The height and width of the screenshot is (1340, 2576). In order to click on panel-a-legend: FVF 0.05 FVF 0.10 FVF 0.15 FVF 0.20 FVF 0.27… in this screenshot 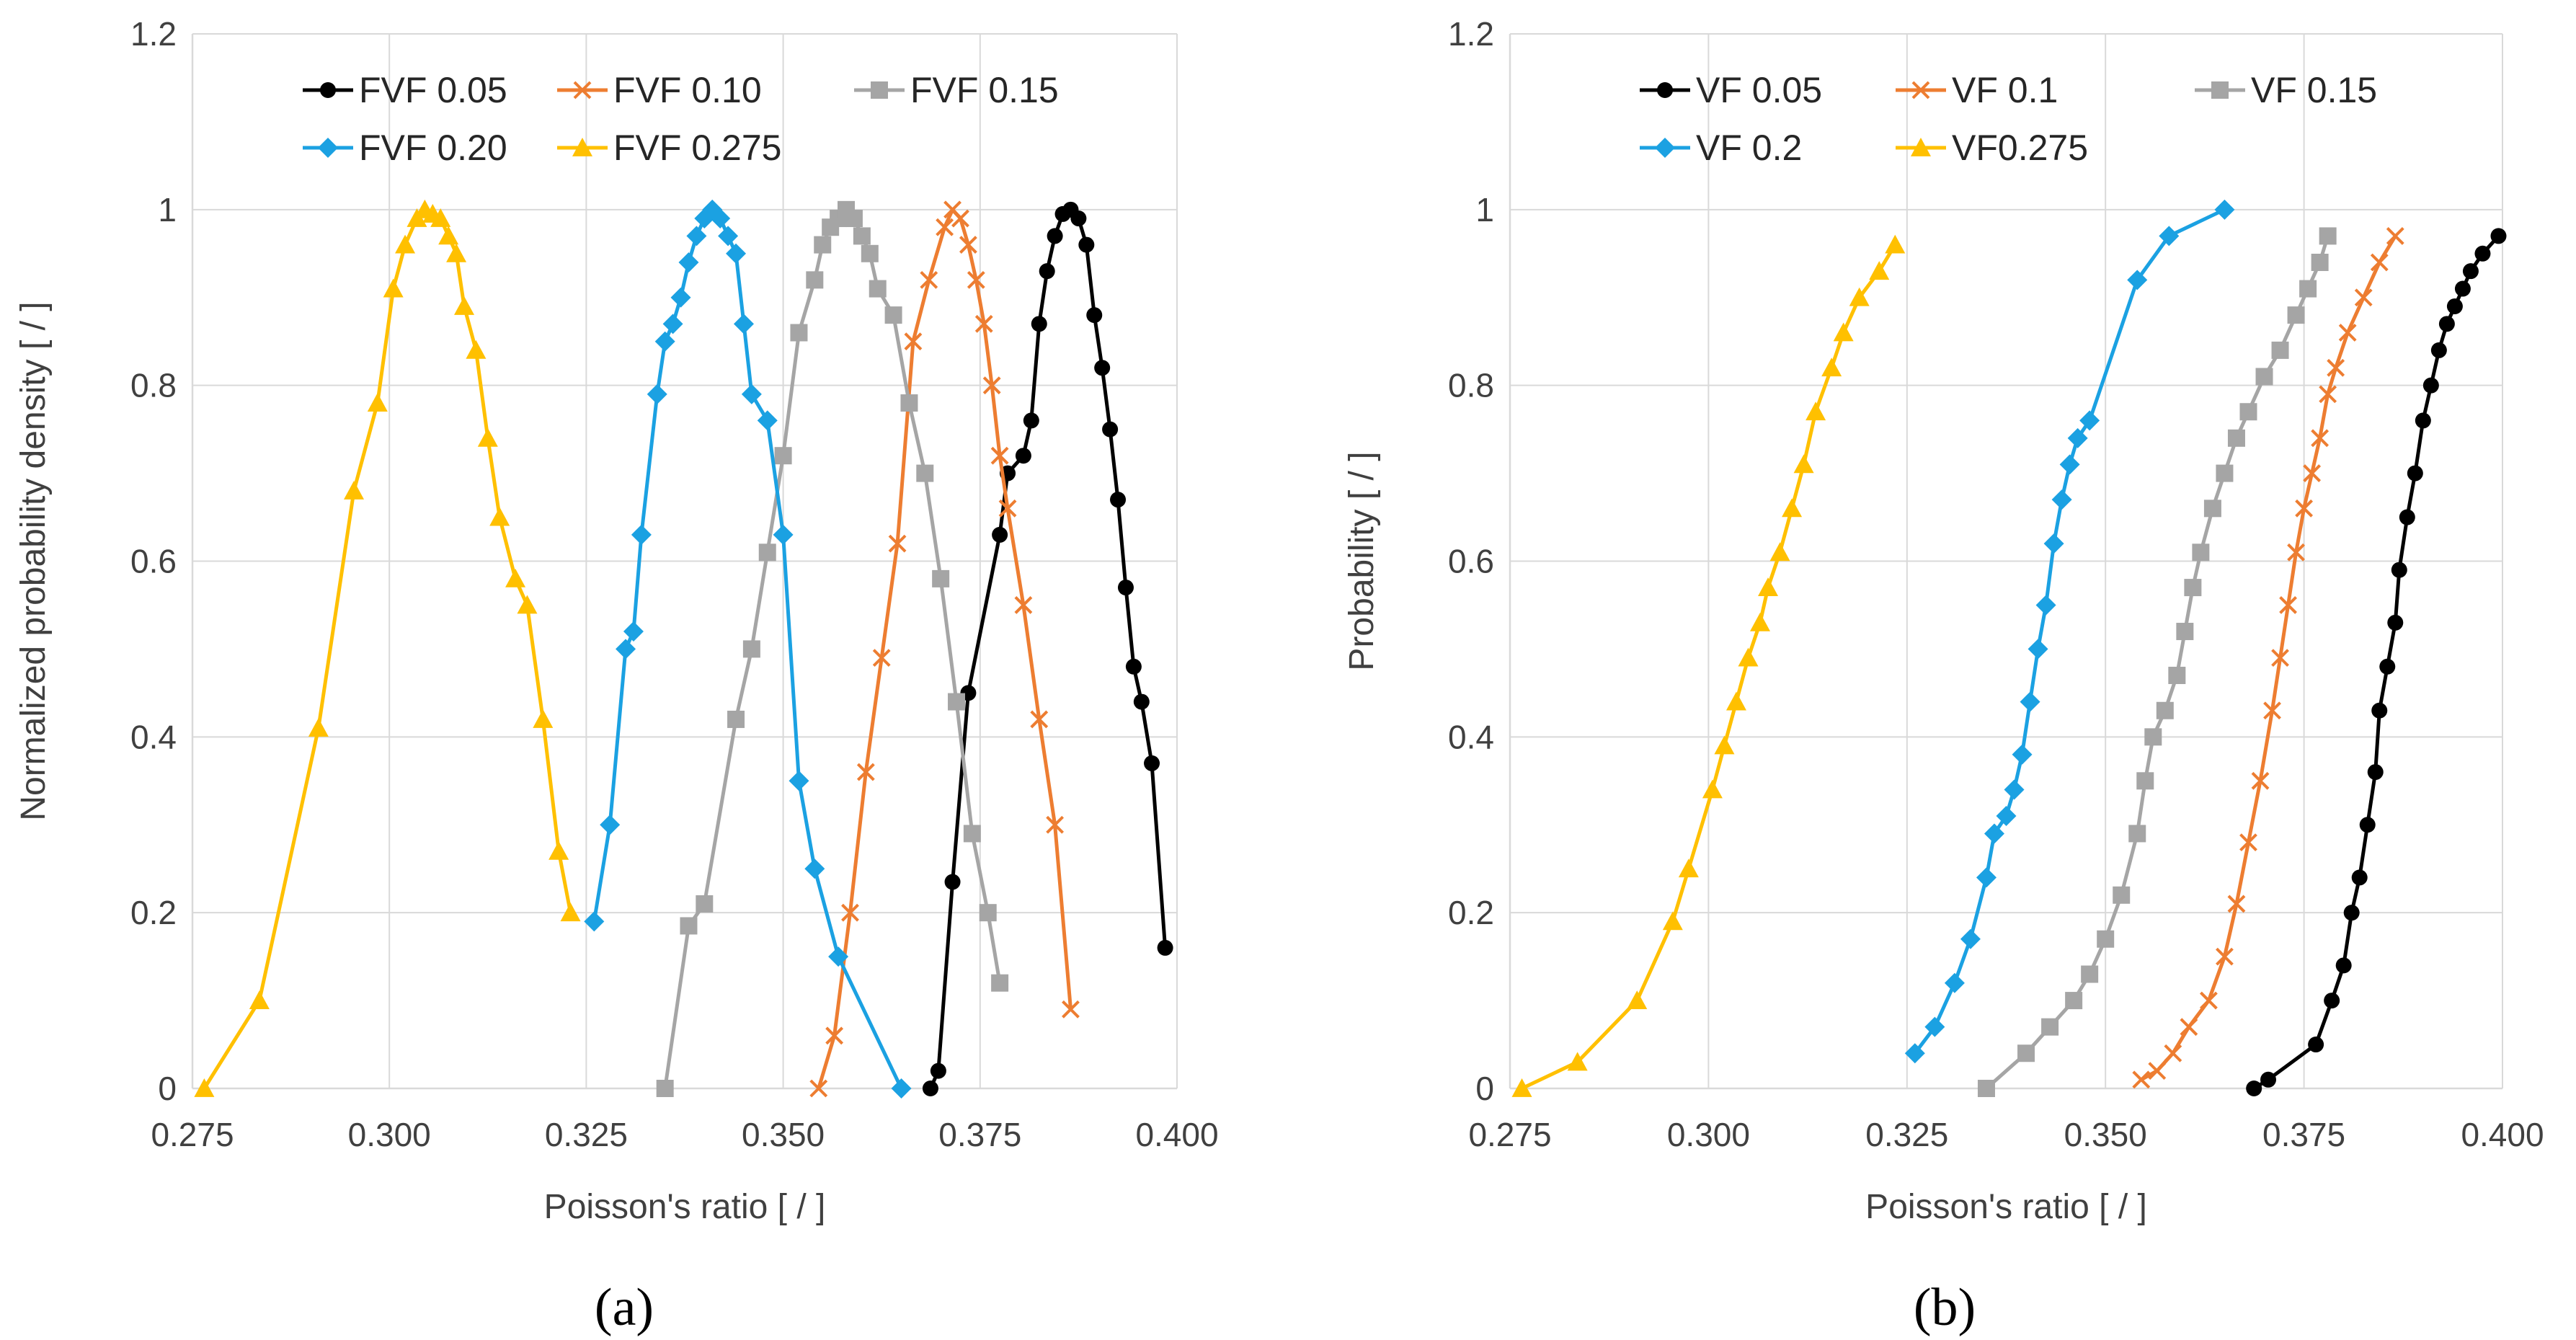, I will do `click(681, 119)`.